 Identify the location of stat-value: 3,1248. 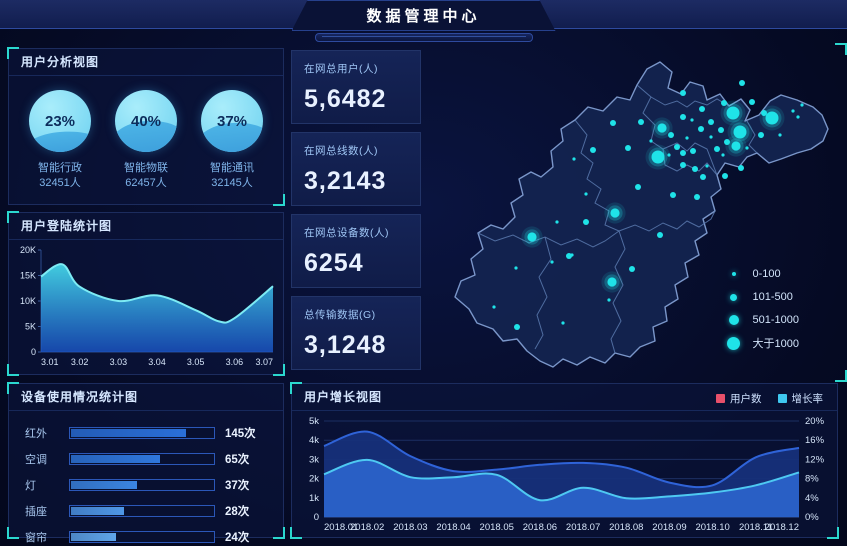
(345, 345).